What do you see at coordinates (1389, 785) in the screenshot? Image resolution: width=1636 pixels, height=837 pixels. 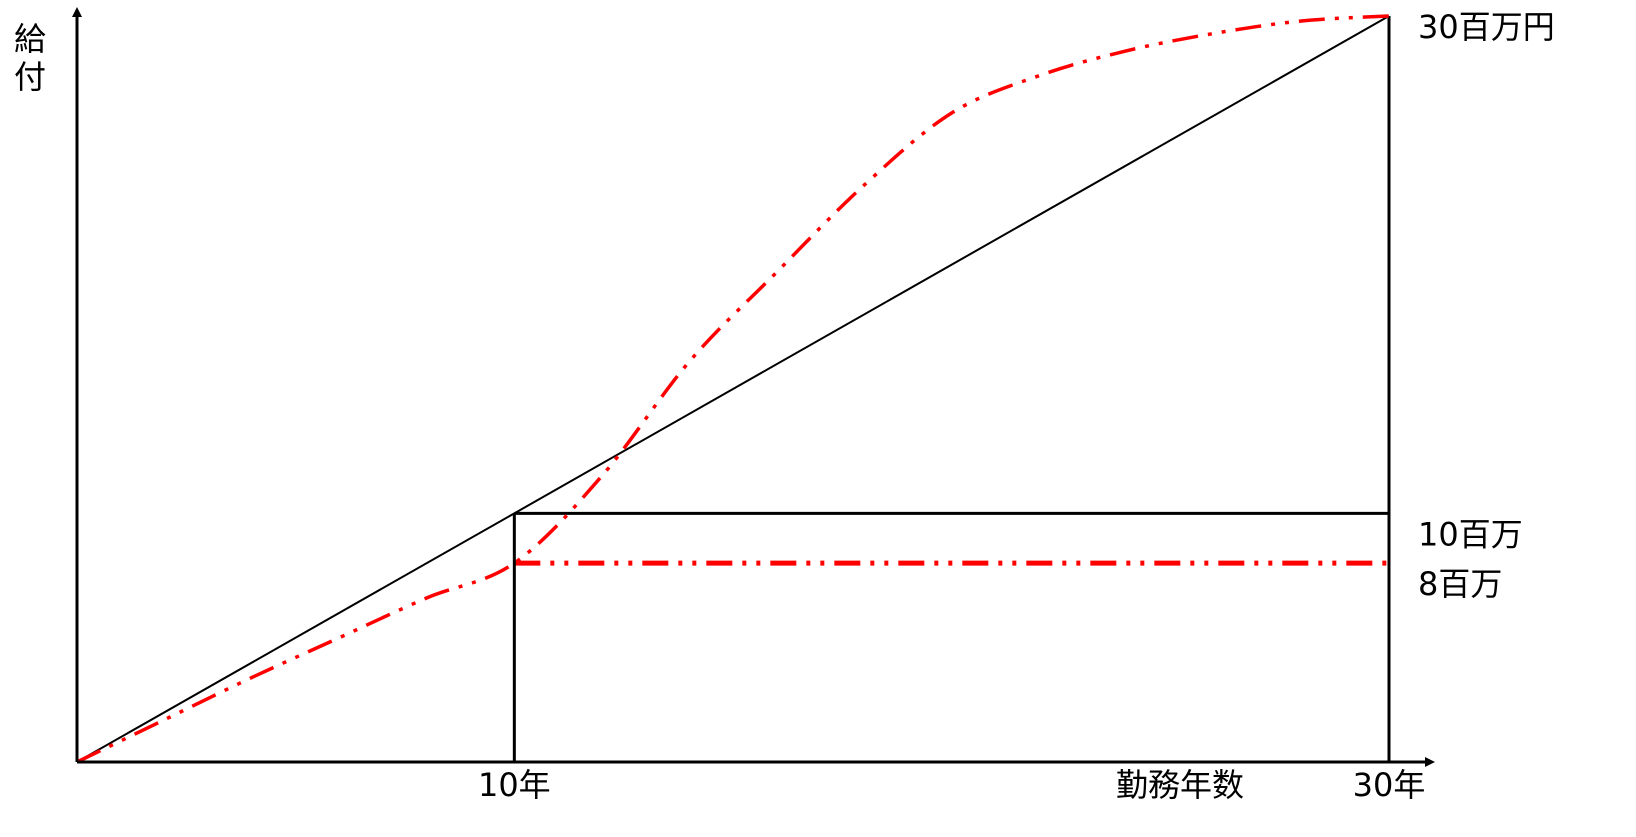 I see `x-tick-label-30: 30年` at bounding box center [1389, 785].